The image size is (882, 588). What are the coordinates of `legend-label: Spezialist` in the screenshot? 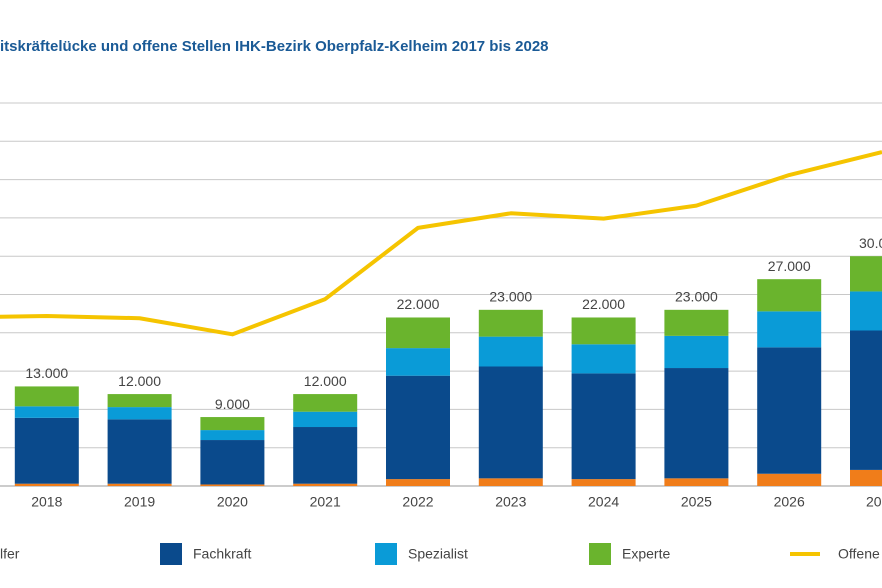 It's located at (438, 554).